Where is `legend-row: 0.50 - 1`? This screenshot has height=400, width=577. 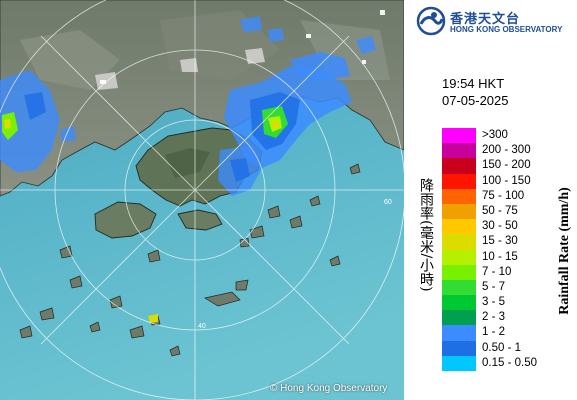
legend-row: 0.50 - 1 is located at coordinates (497, 348).